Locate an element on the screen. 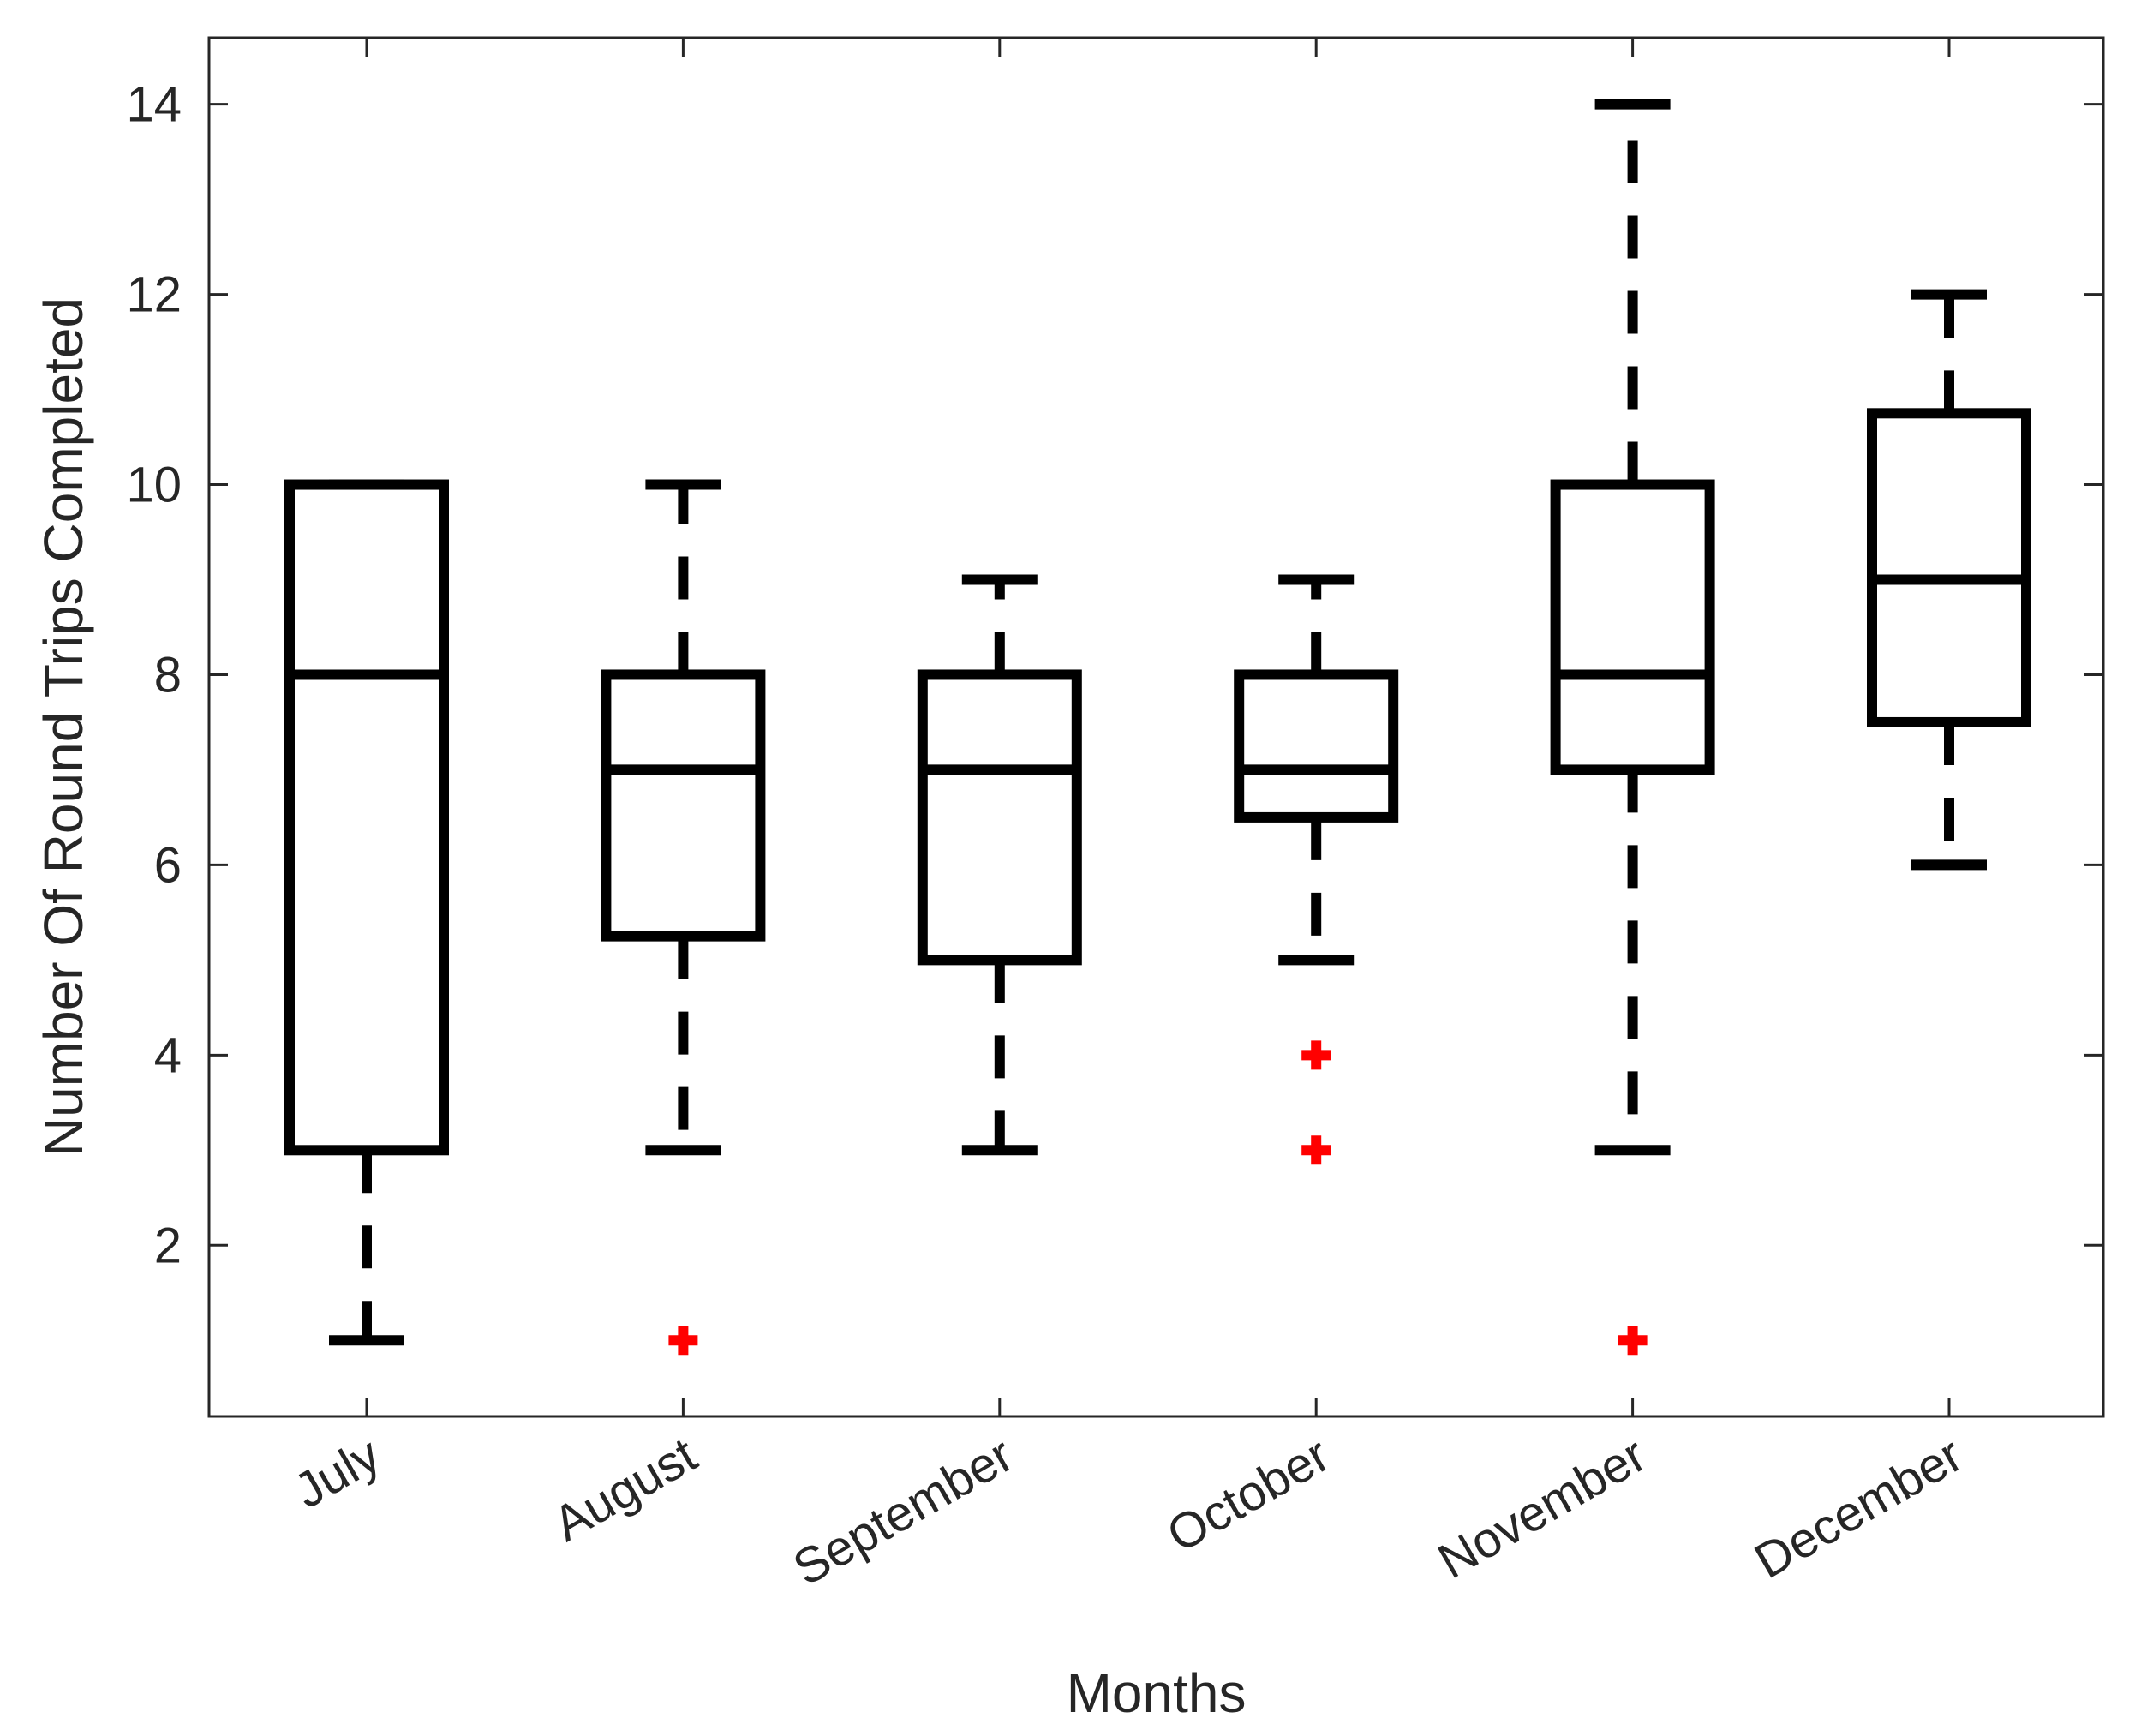 This screenshot has width=2135, height=1736. box-group-december is located at coordinates (1949, 580).